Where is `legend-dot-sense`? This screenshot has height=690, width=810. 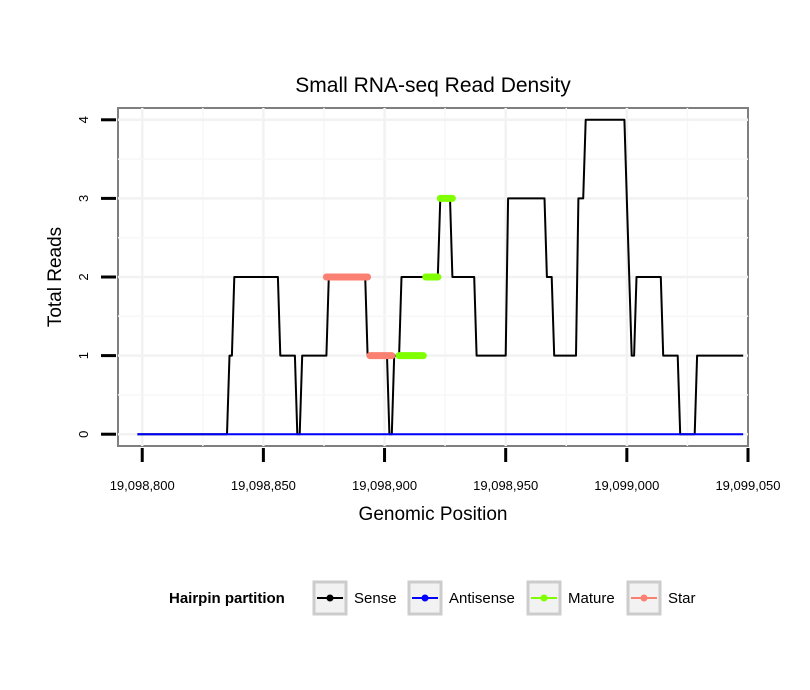 legend-dot-sense is located at coordinates (330, 598).